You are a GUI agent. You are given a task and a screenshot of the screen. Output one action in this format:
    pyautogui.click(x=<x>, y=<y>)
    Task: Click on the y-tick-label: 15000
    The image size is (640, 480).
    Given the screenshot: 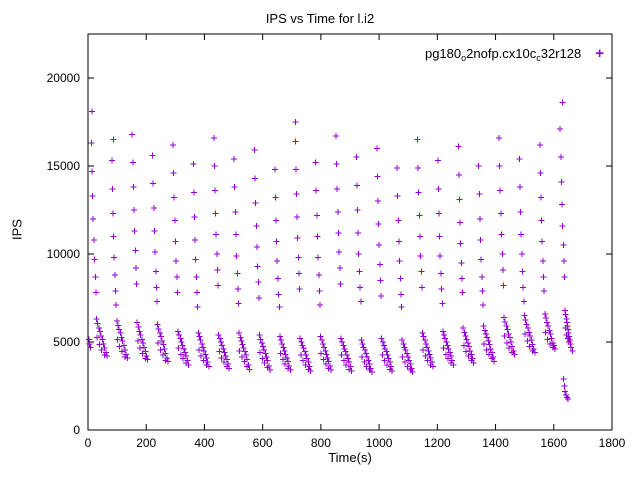 What is the action you would take?
    pyautogui.click(x=64, y=166)
    